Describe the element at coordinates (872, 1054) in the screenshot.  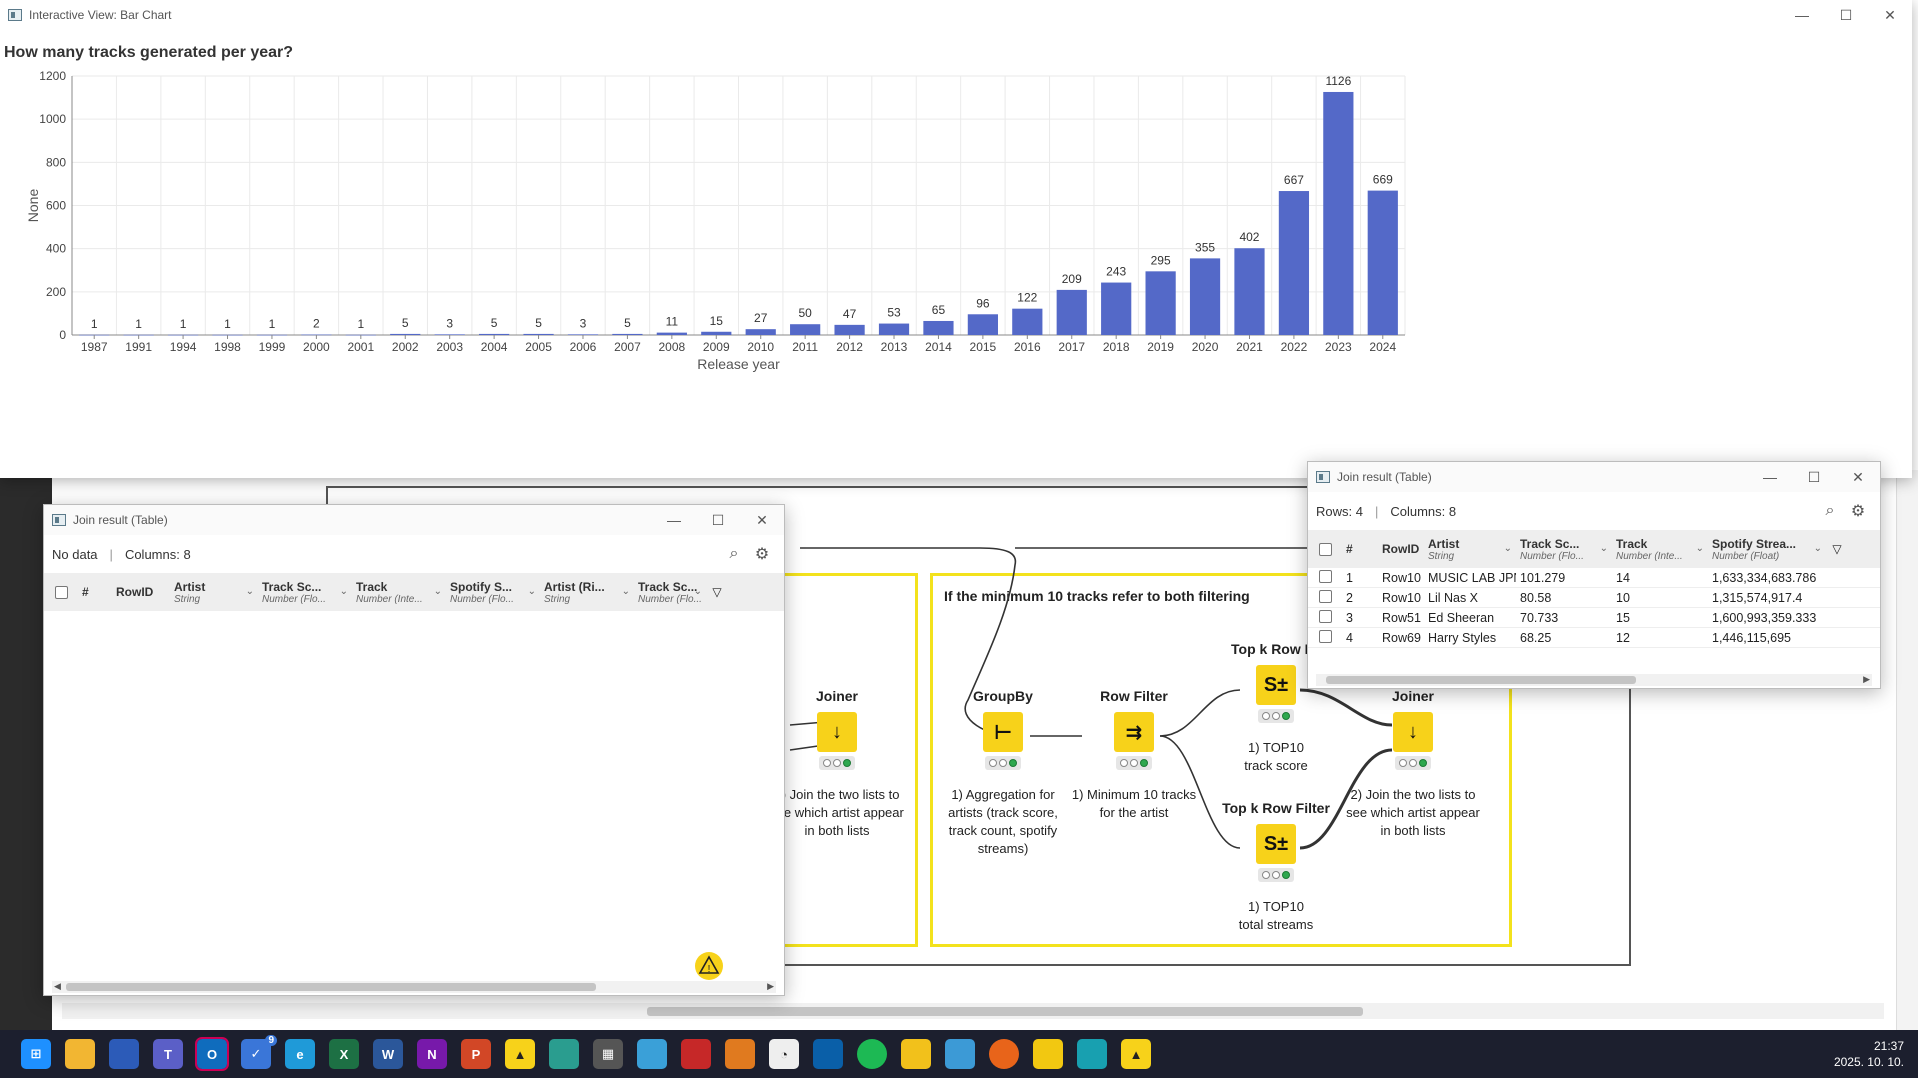
I see `spotify-icon` at that location.